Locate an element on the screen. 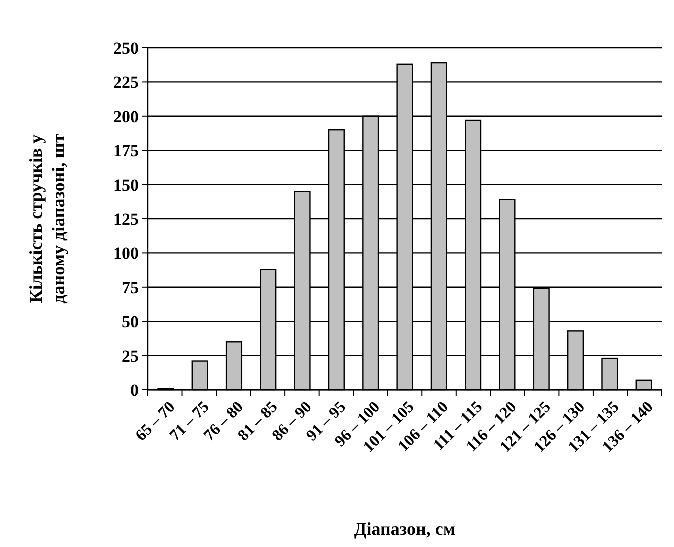 The height and width of the screenshot is (547, 674). y-tick-label: 150 is located at coordinates (126, 185).